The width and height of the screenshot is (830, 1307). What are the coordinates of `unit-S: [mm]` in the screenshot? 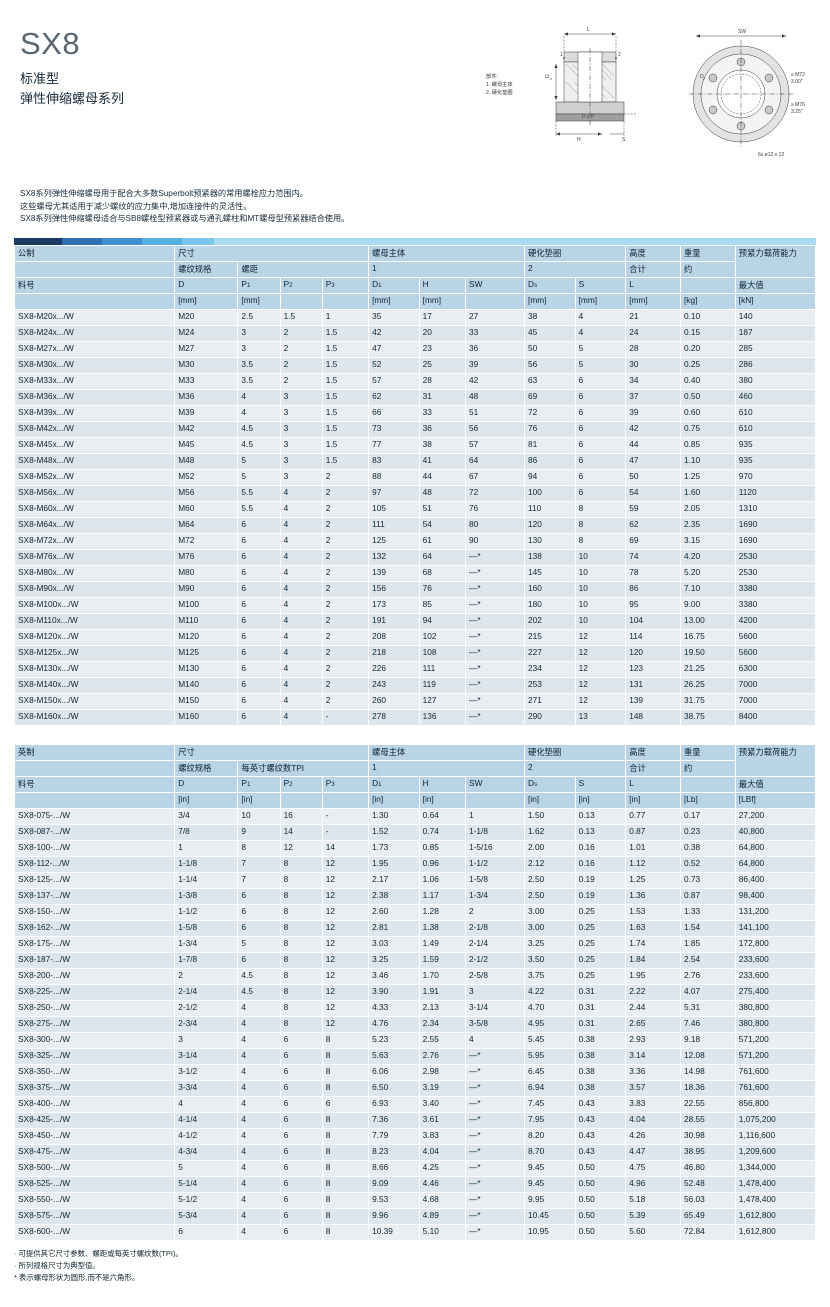 It's located at (600, 302).